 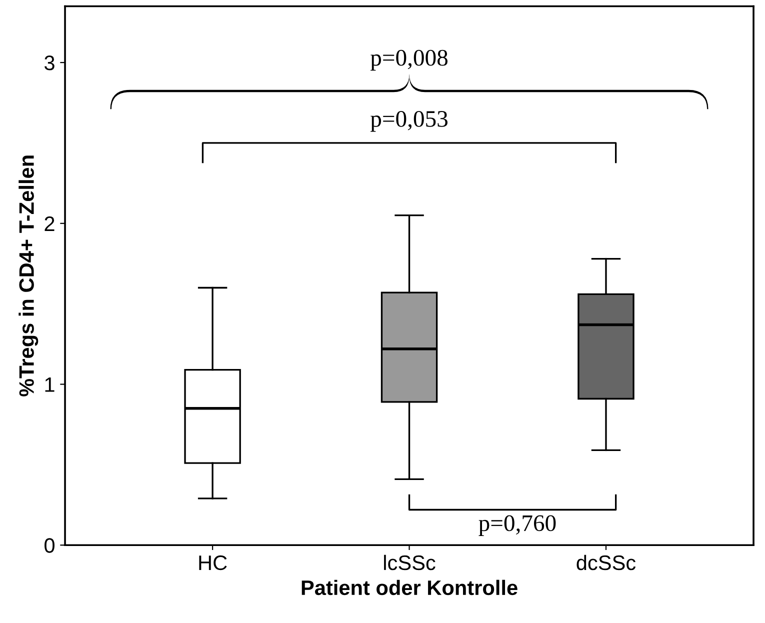 I want to click on x-tick-label: lcSSc, so click(x=410, y=562).